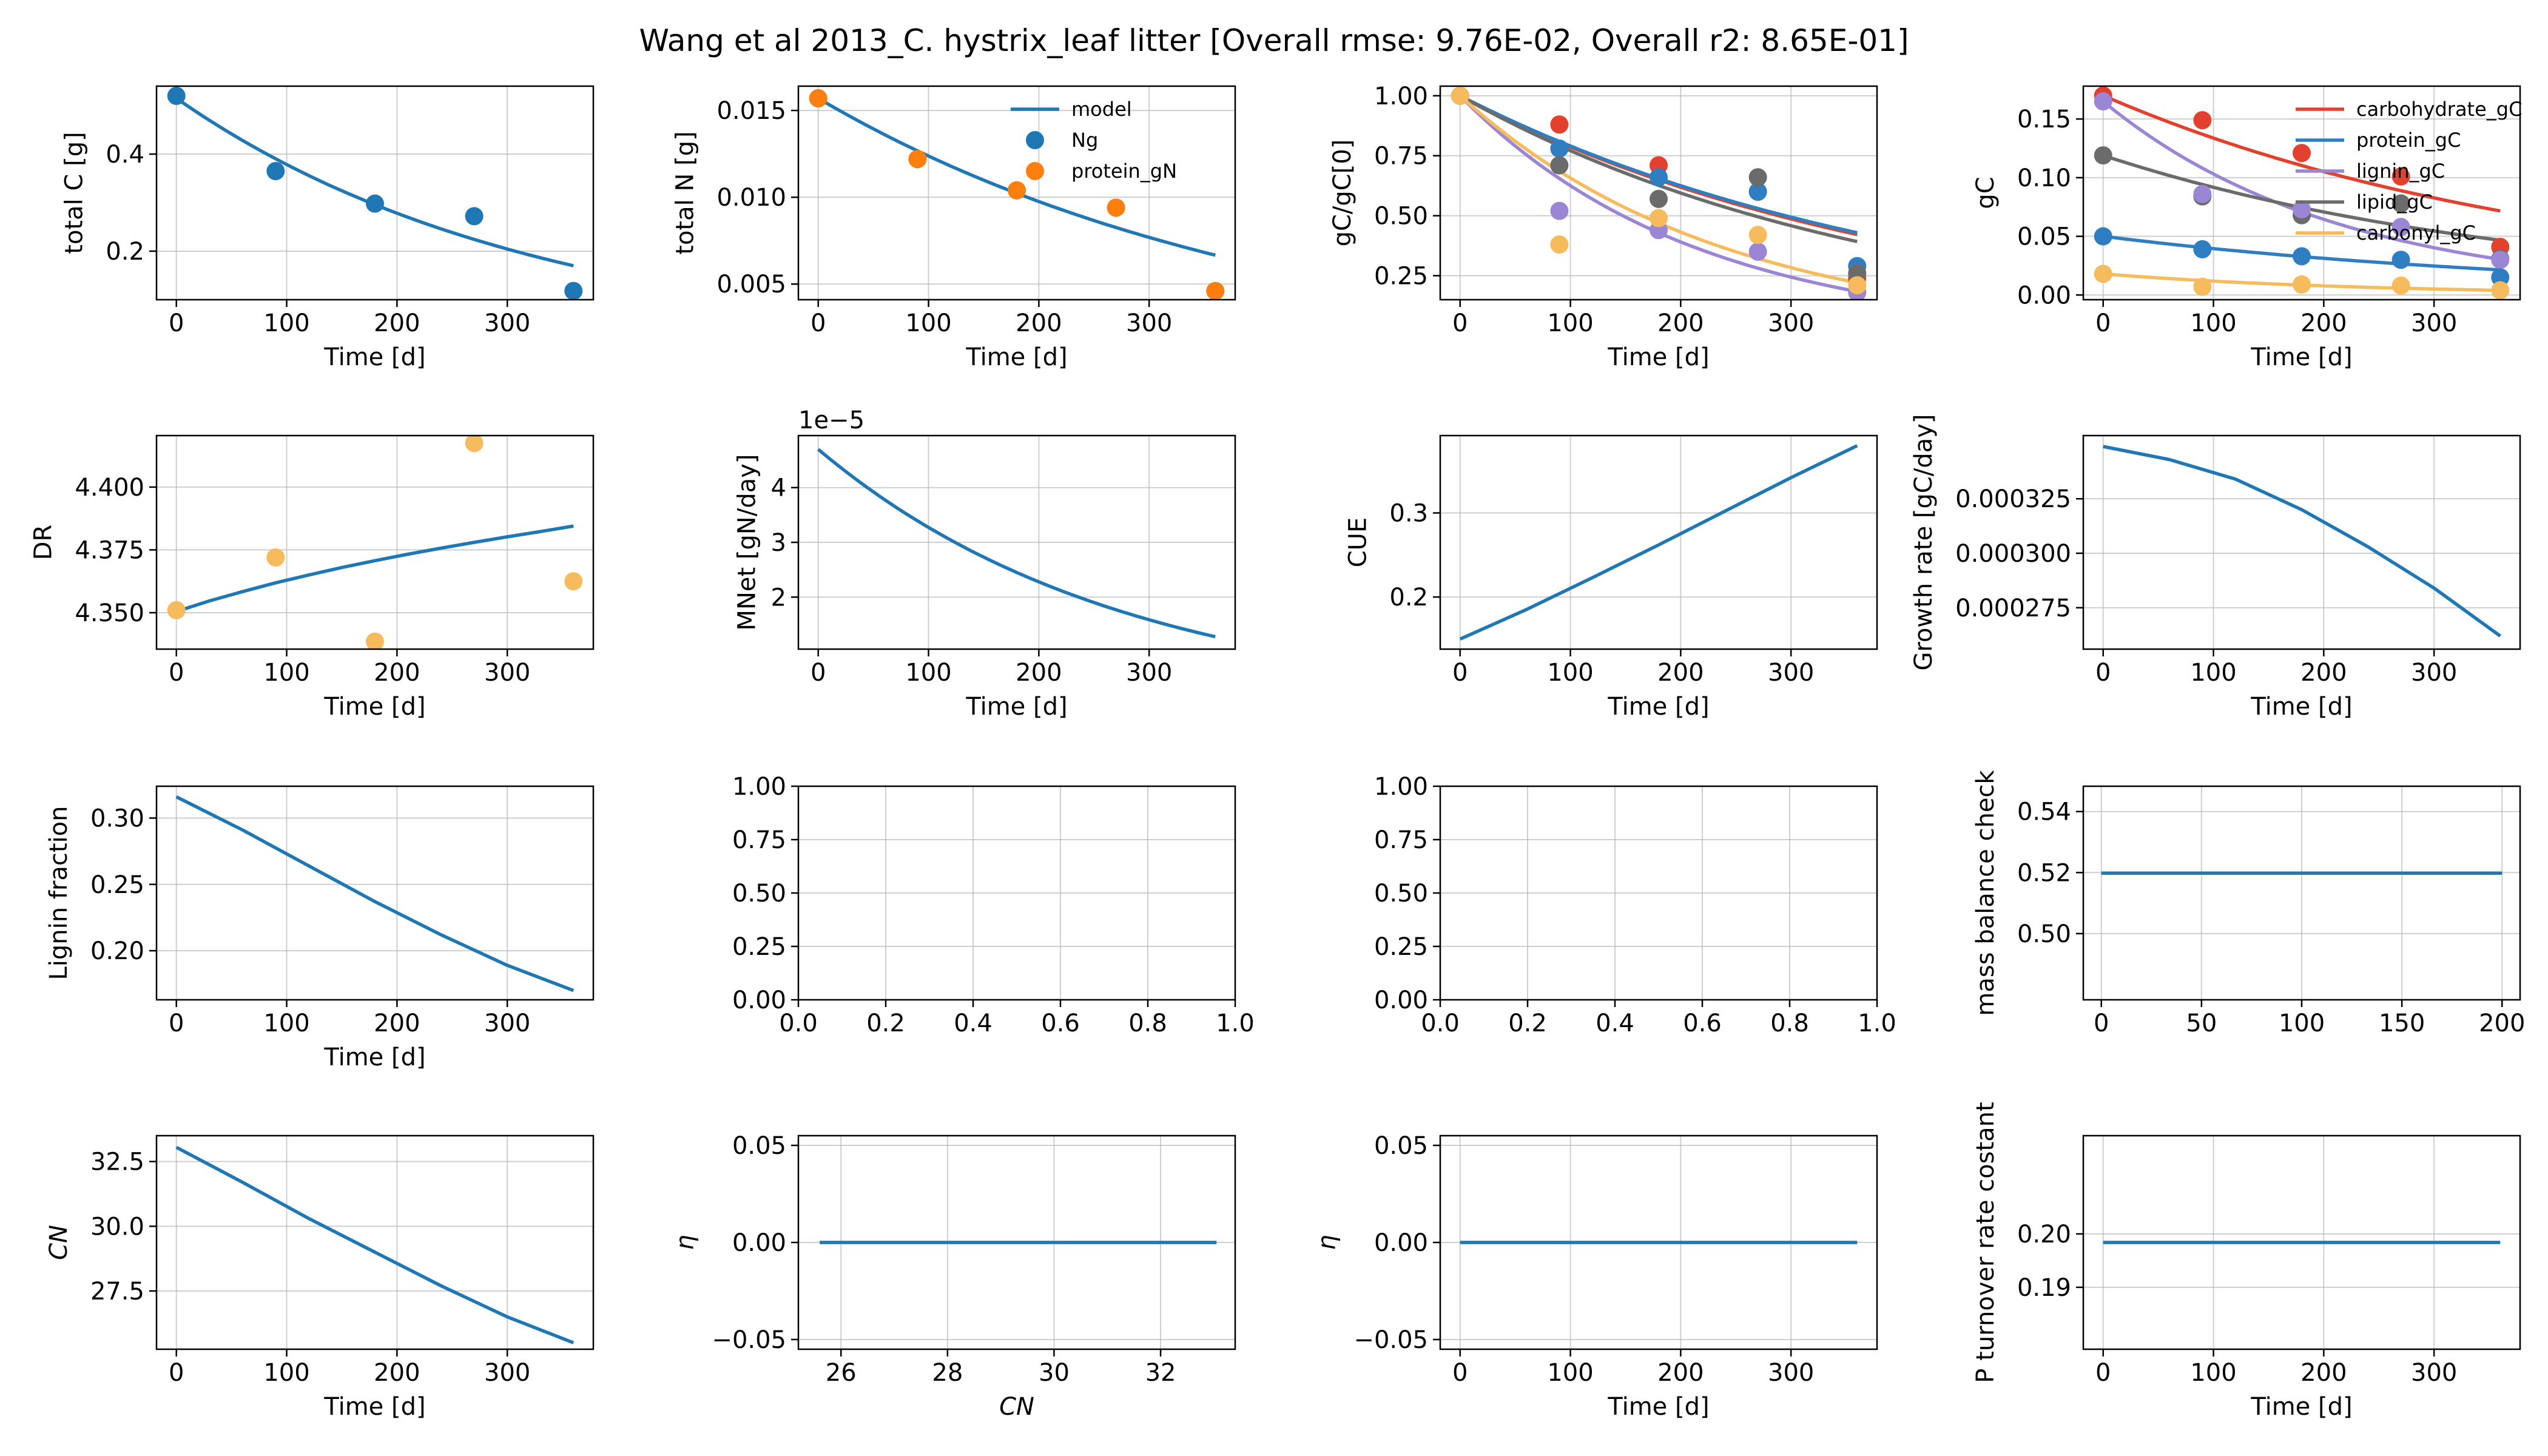 This screenshot has width=2548, height=1456. I want to click on ytick-label-p7-0: 0.000275, so click(2013, 608).